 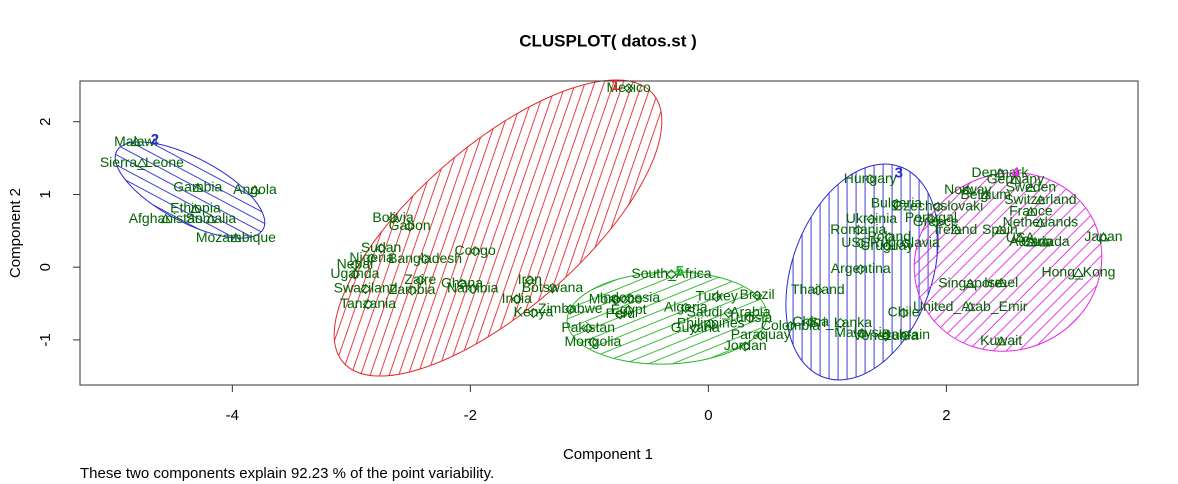 I want to click on point-label: Zambia, so click(x=412, y=289).